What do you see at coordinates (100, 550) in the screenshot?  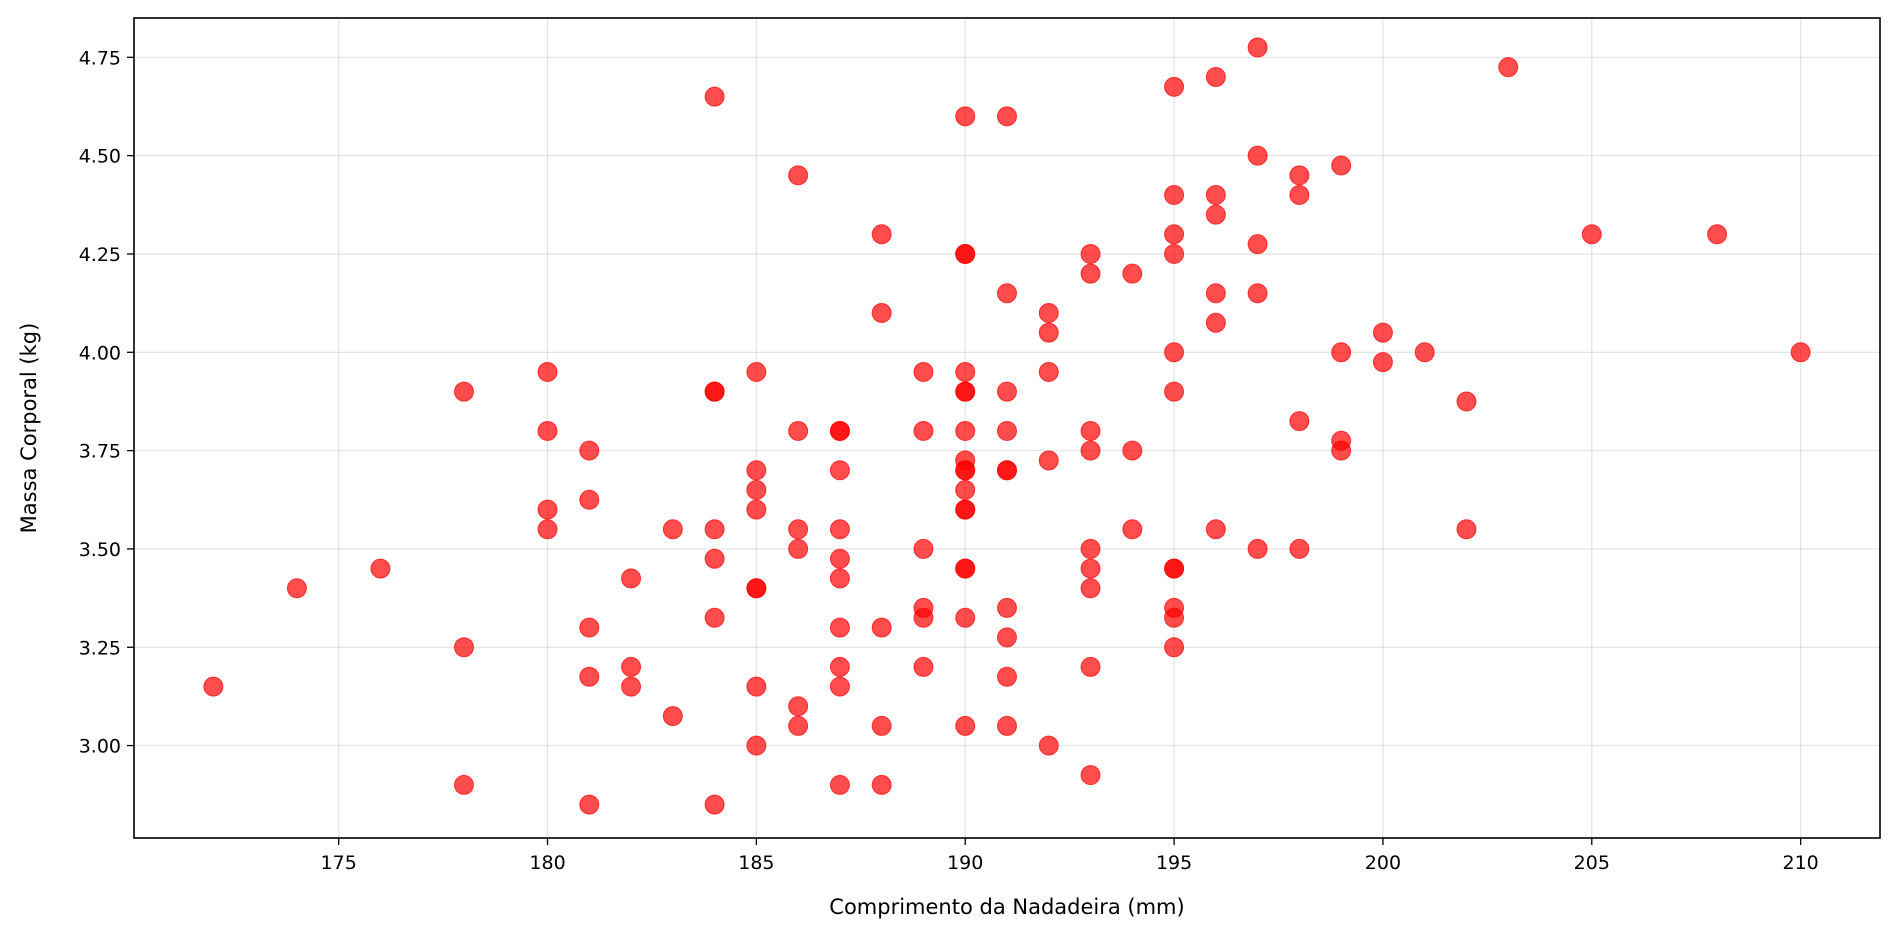 I see `y-tick-label: 3.50` at bounding box center [100, 550].